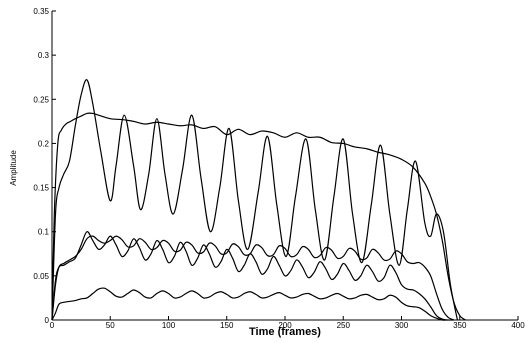 The width and height of the screenshot is (528, 343). What do you see at coordinates (41, 99) in the screenshot?
I see `y-tick-label: 0.25` at bounding box center [41, 99].